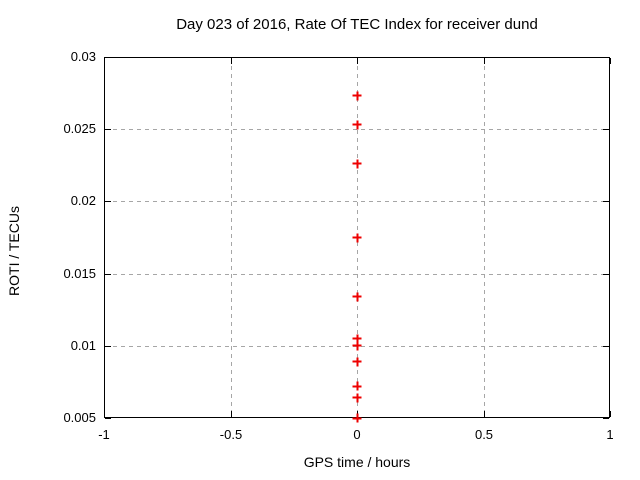 The width and height of the screenshot is (640, 480). I want to click on x-axis-label: GPS time / hours, so click(357, 462).